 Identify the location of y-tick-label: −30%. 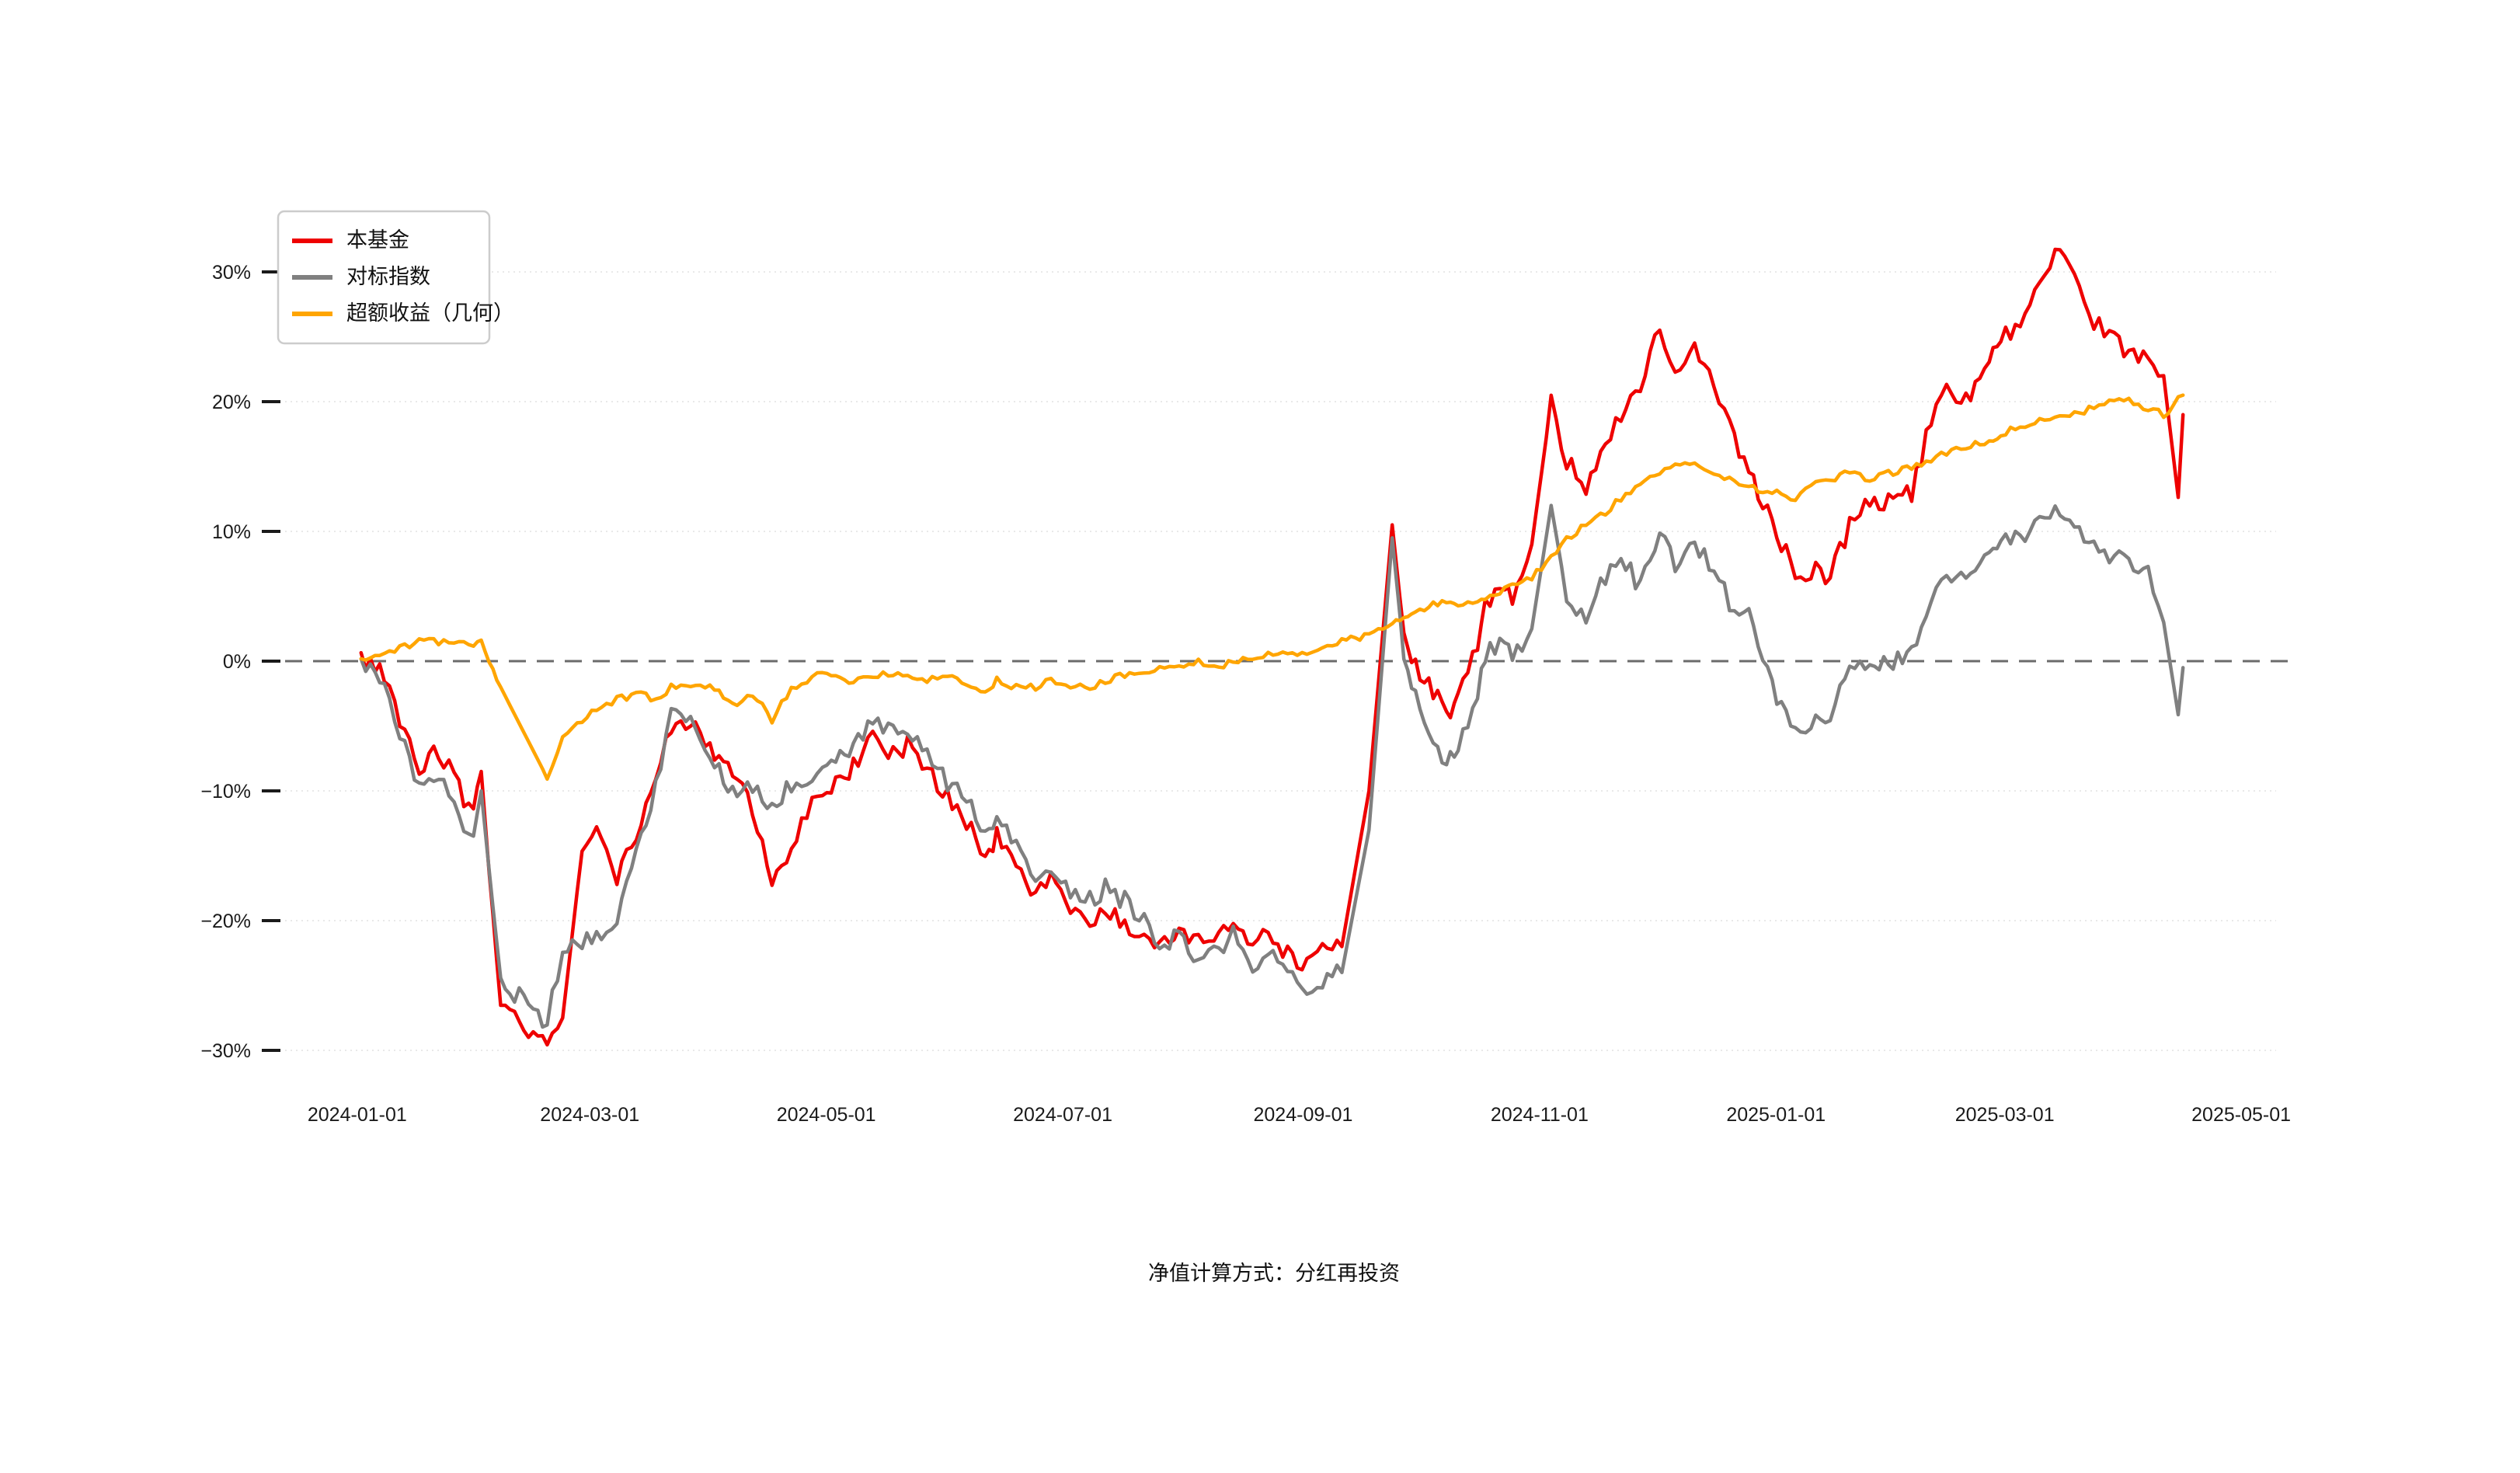
(226, 1051).